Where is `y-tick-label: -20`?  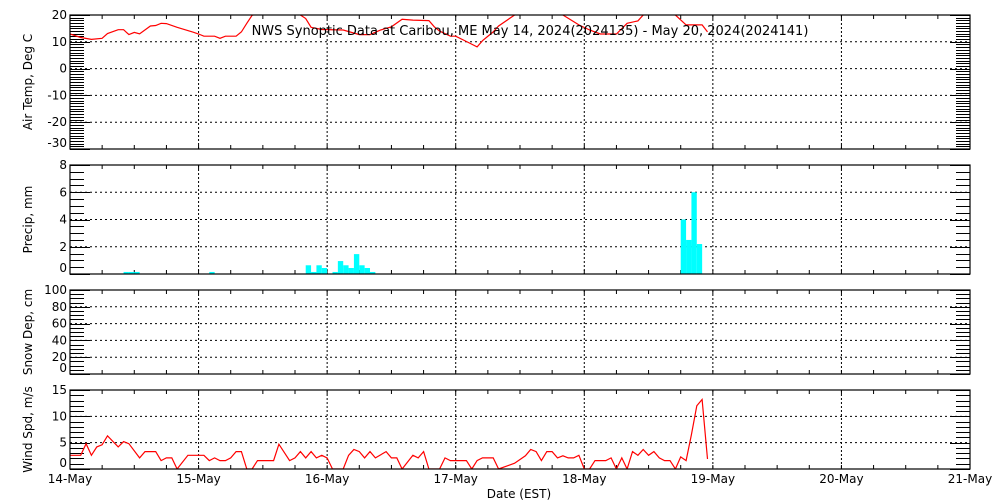
y-tick-label: -20 is located at coordinates (57, 122).